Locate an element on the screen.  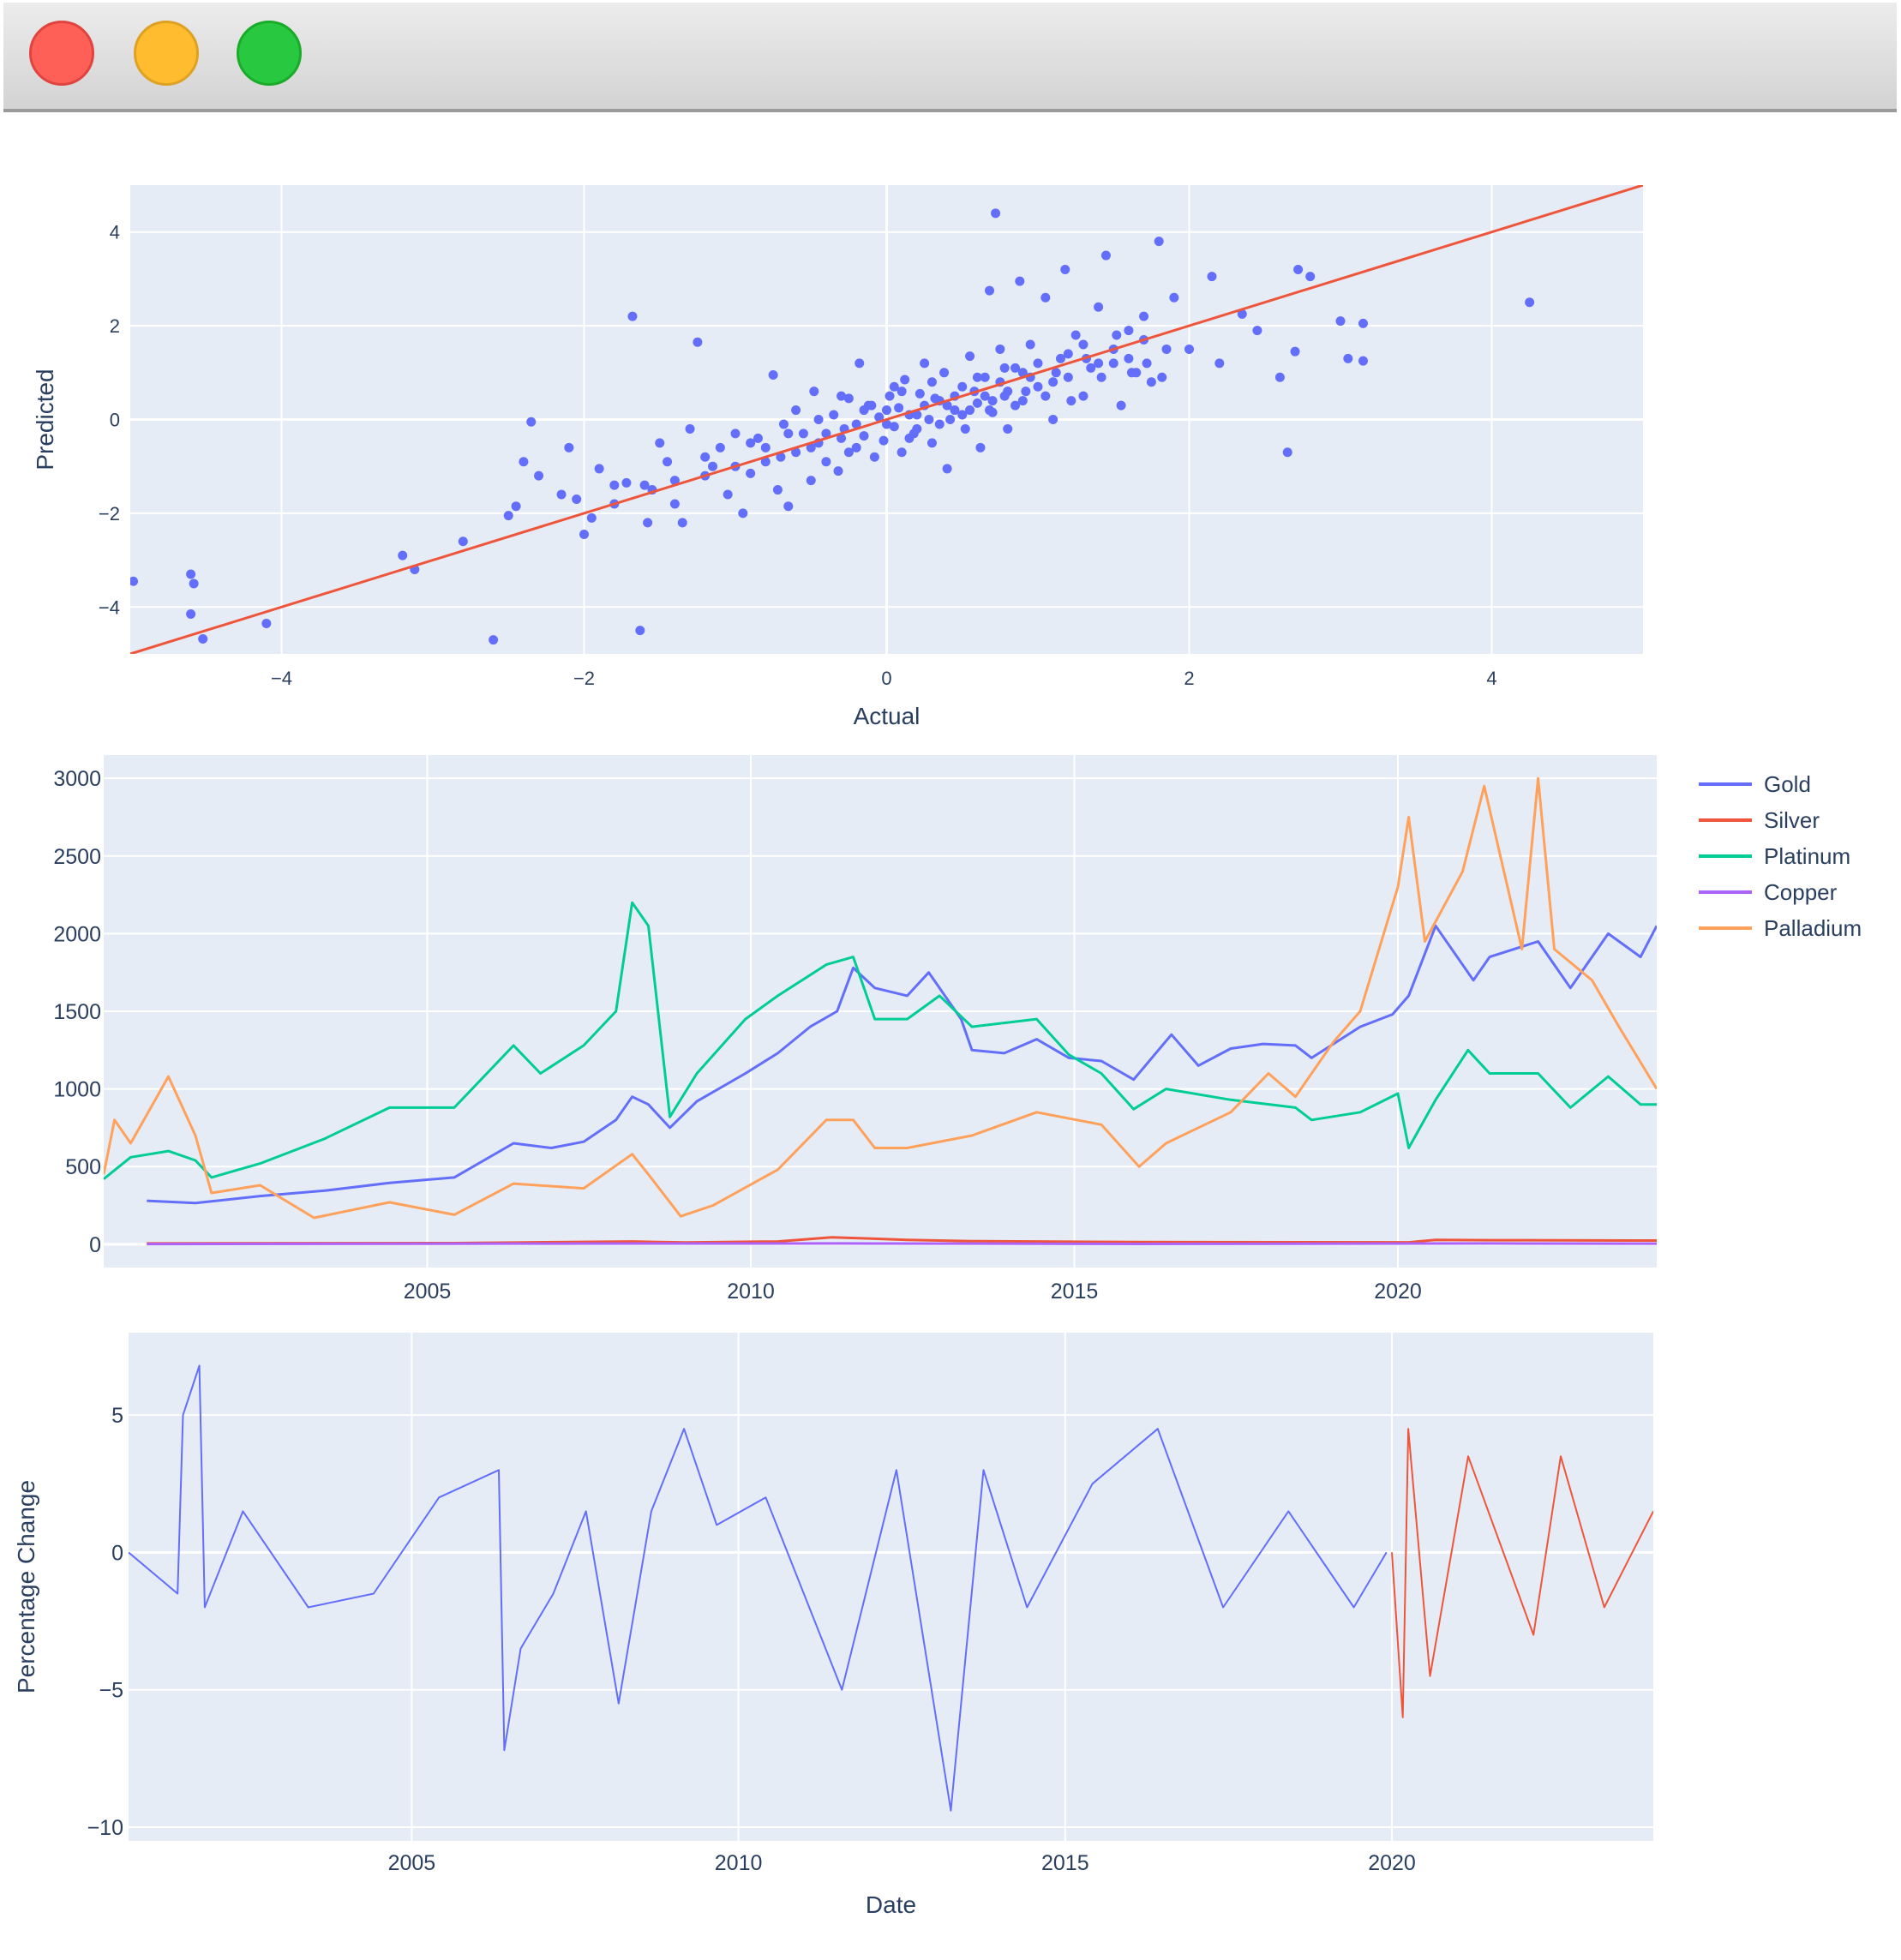
x-tick-label: 2010 is located at coordinates (751, 1292).